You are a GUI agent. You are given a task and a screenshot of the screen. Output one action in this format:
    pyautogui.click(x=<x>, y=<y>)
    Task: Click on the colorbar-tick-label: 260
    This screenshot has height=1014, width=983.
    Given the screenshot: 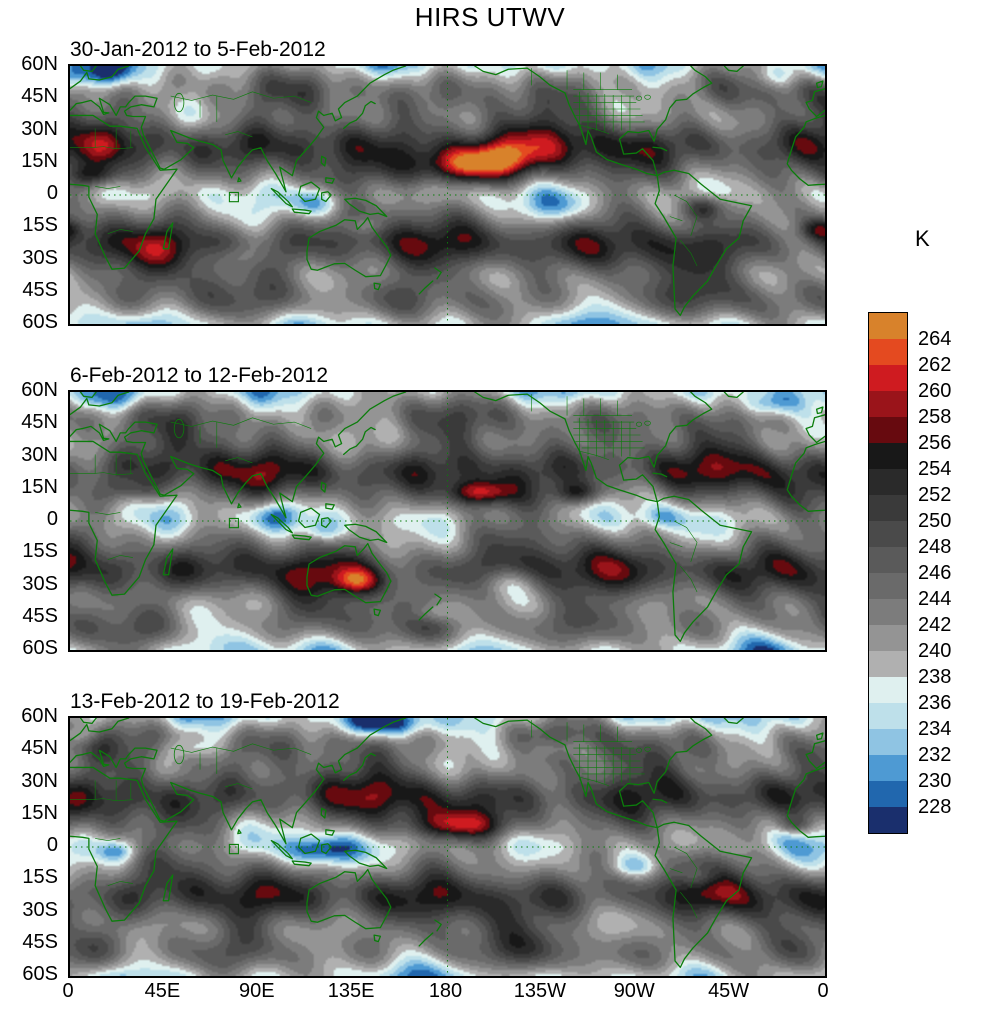 What is the action you would take?
    pyautogui.click(x=935, y=390)
    